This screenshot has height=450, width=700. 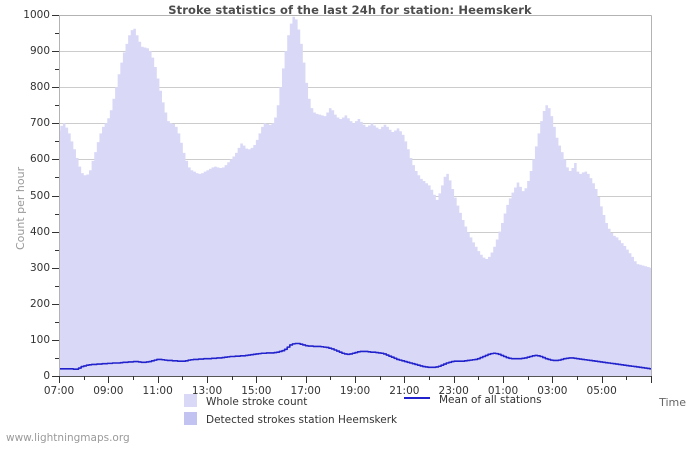 What do you see at coordinates (39, 122) in the screenshot?
I see `y-tick-label: 700` at bounding box center [39, 122].